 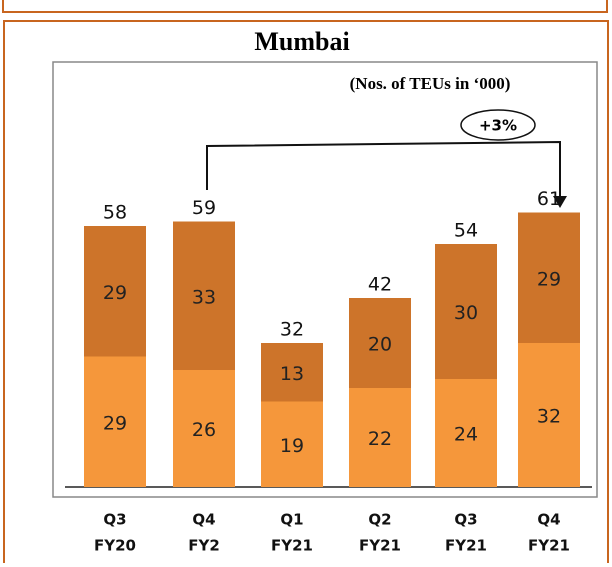 I want to click on chart-title: Mumbai, so click(x=301, y=41).